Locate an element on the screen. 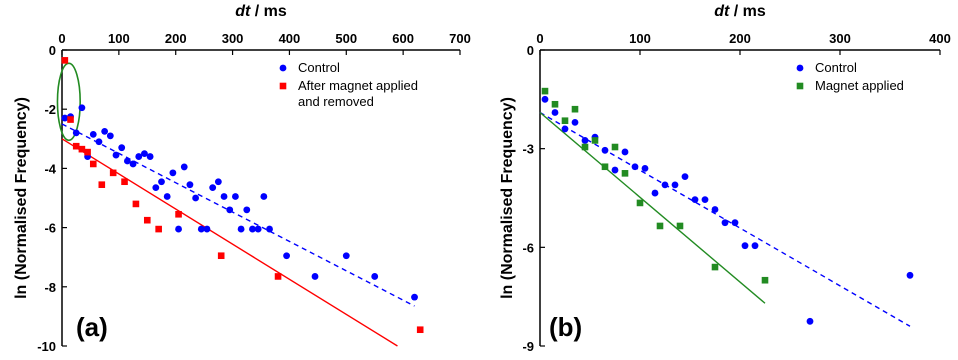 The height and width of the screenshot is (360, 958). x-tick-label: 700 is located at coordinates (460, 38).